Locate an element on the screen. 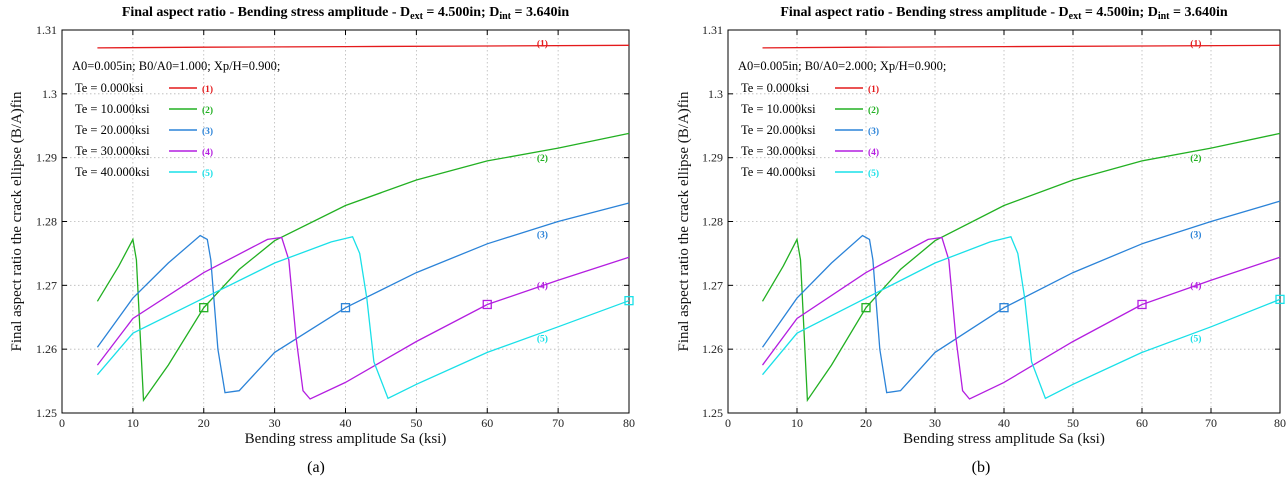 The image size is (1288, 493). parameters-text: A0=0.005in; B0/A0=2.000; Xp/H=0.900; is located at coordinates (842, 66).